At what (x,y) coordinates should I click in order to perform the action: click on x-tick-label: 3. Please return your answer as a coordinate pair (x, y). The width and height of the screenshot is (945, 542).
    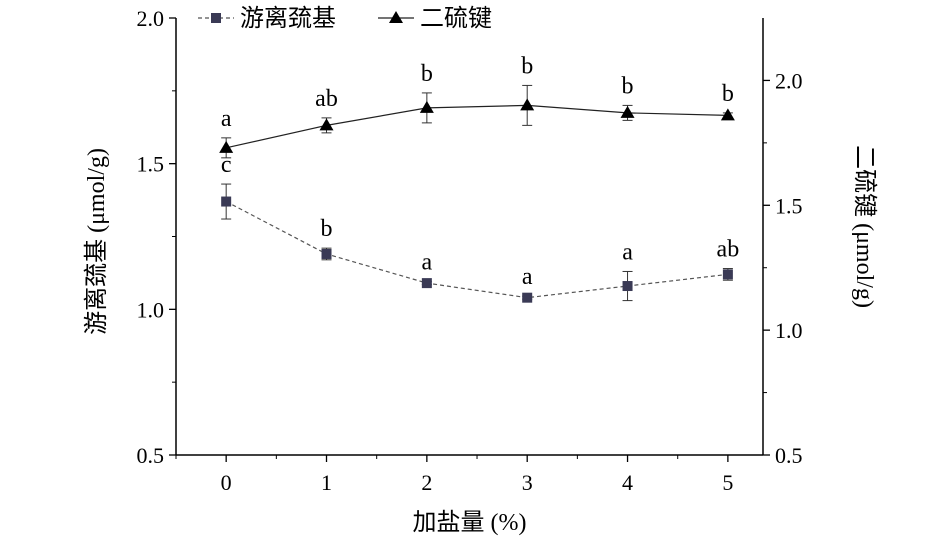
    Looking at the image, I should click on (527, 482).